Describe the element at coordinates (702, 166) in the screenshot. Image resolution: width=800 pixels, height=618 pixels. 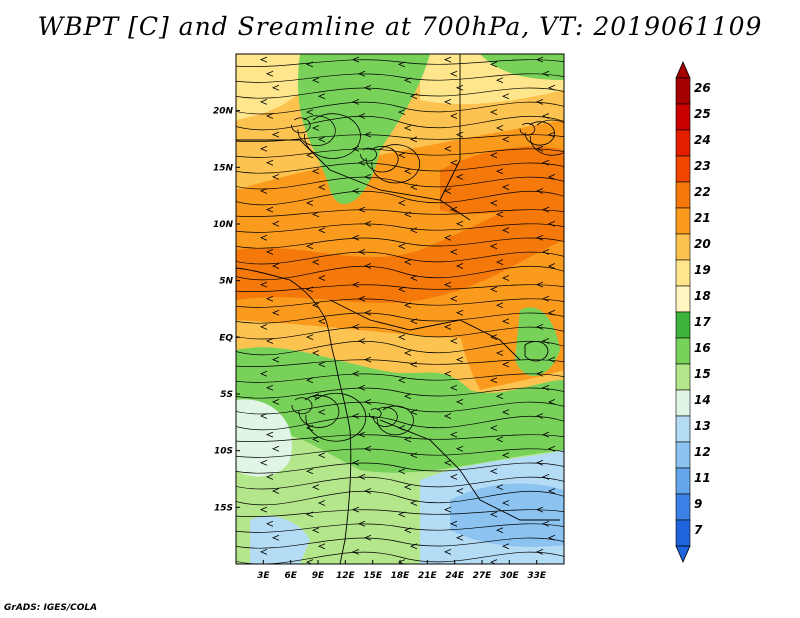
I see `colorbar-label: 23` at that location.